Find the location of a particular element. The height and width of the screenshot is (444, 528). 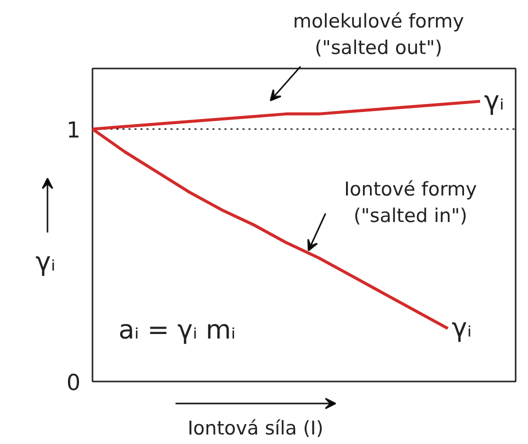

annotation: aᵢ = γᵢ mᵢ is located at coordinates (177, 331).